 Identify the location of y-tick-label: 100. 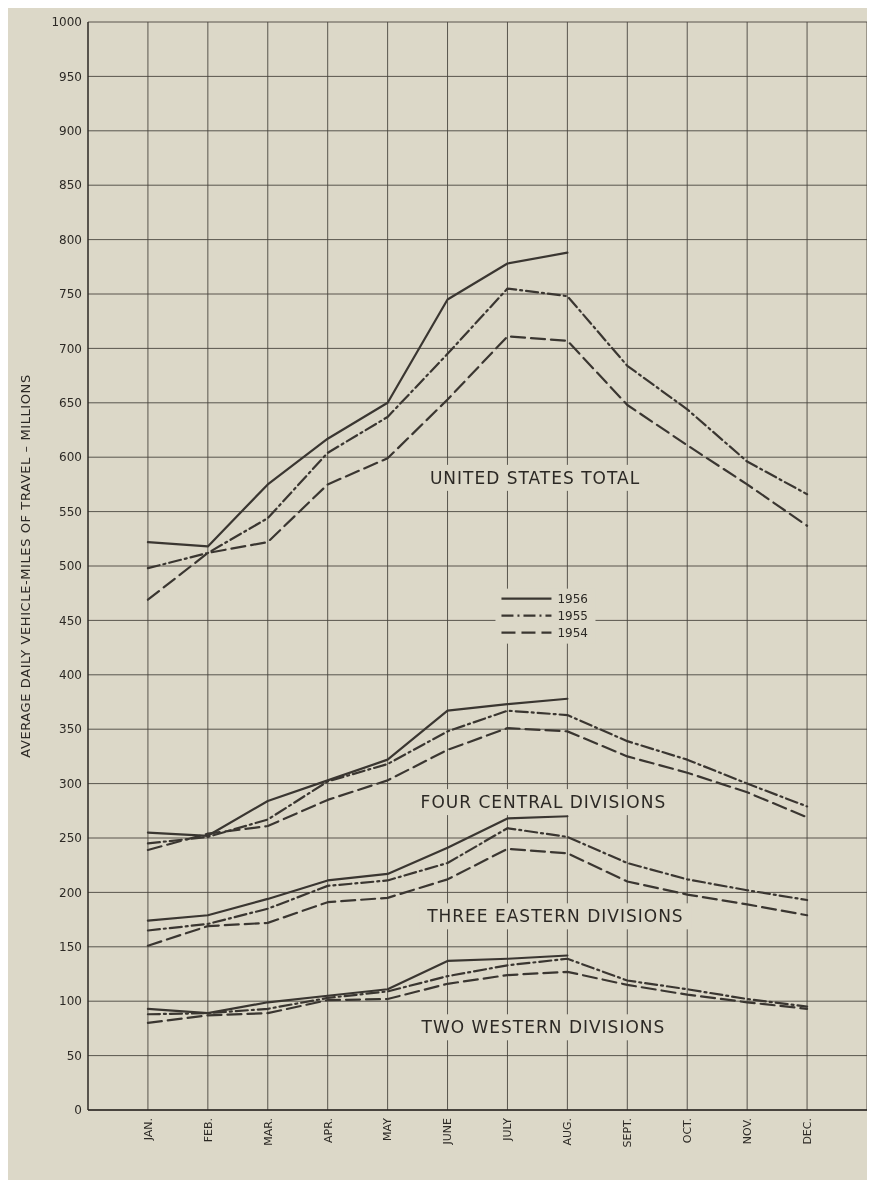
(70, 1001).